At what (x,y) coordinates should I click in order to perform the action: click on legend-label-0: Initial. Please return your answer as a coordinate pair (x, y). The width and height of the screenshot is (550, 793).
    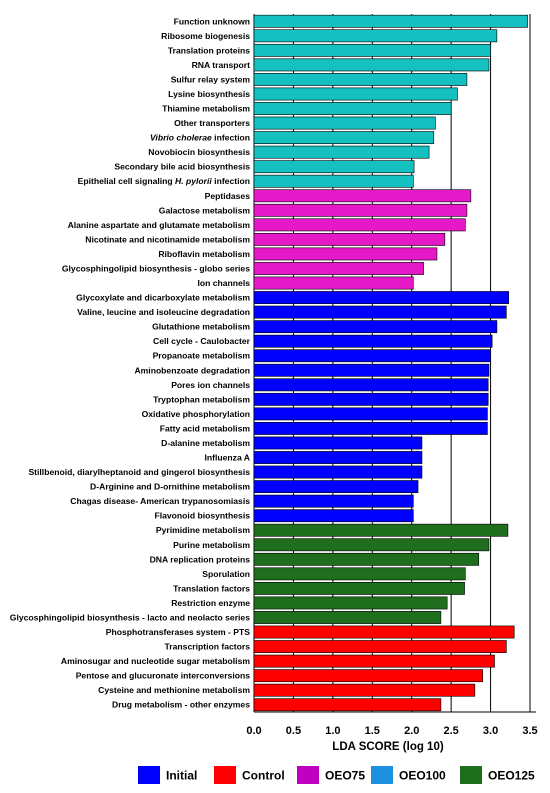
    Looking at the image, I should click on (181, 776).